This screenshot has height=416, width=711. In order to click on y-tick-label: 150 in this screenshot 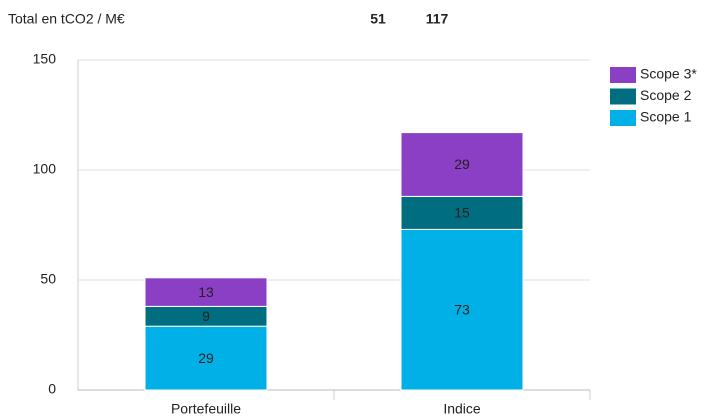, I will do `click(45, 59)`.